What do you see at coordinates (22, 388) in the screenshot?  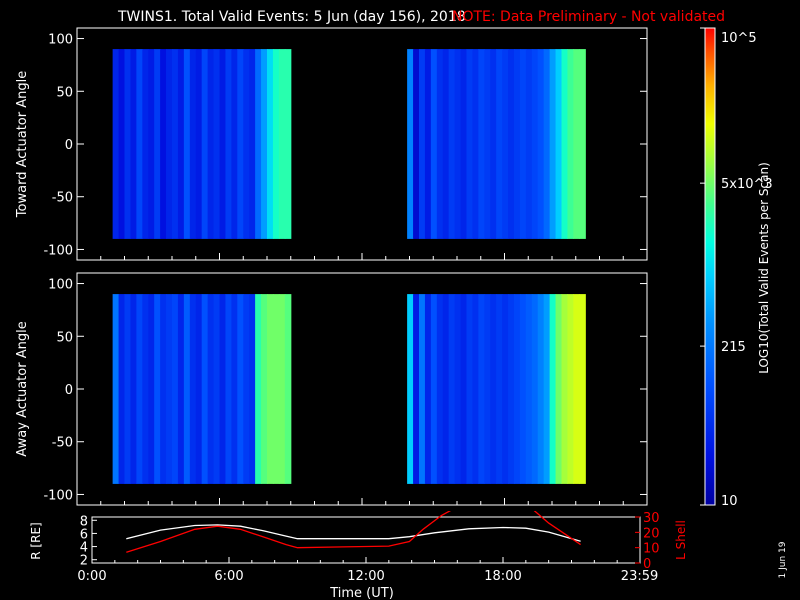 I see `away-y-label: Away Actuator Angle` at bounding box center [22, 388].